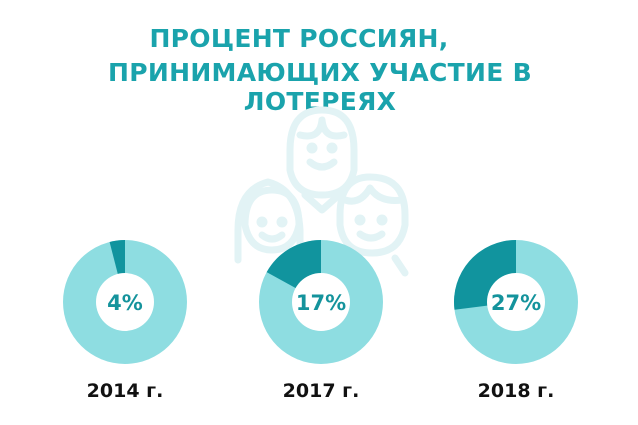 Image resolution: width=638 pixels, height=425 pixels. I want to click on data-label-0: 4%, so click(125, 303).